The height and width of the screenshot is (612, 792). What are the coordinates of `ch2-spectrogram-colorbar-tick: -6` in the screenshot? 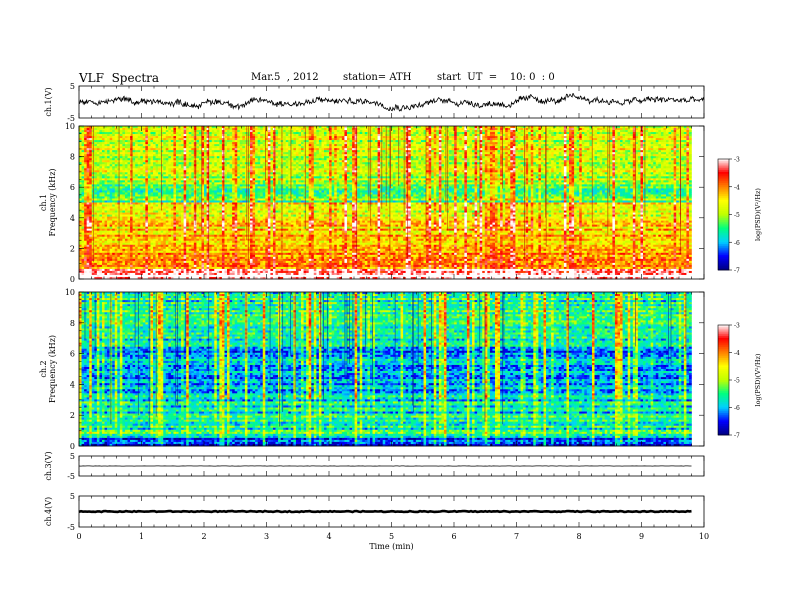 It's located at (737, 408).